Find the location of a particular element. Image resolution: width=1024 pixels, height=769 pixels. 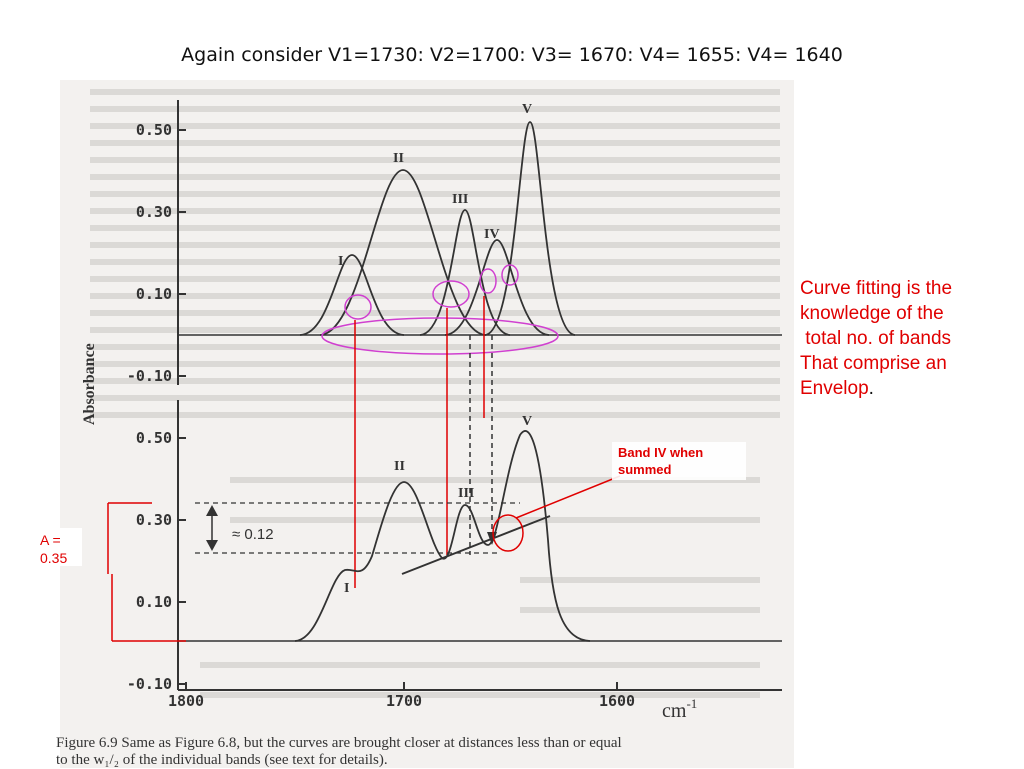

bottom-tick-label: -0.10 is located at coordinates (149, 684).